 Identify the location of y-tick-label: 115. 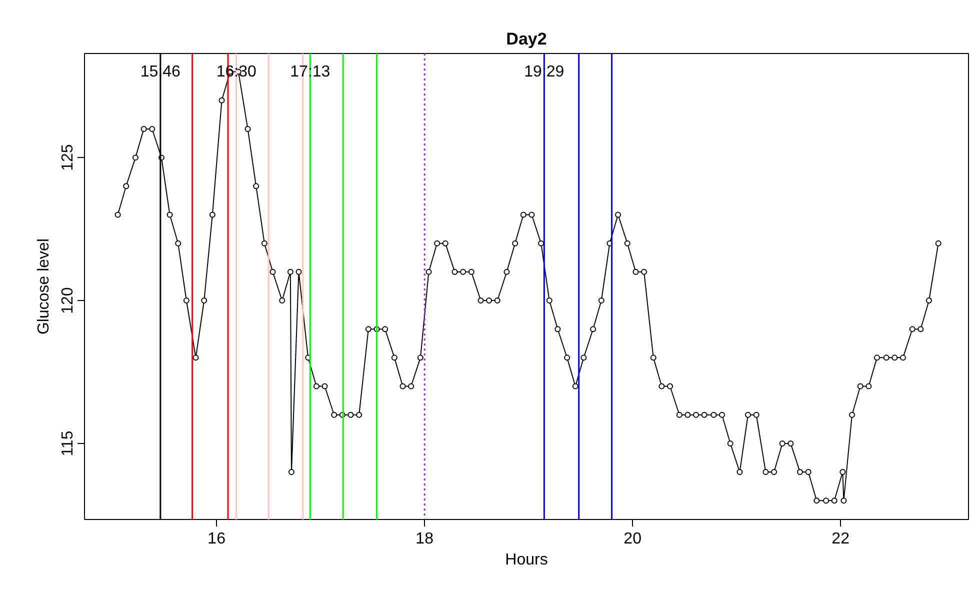
(68, 443).